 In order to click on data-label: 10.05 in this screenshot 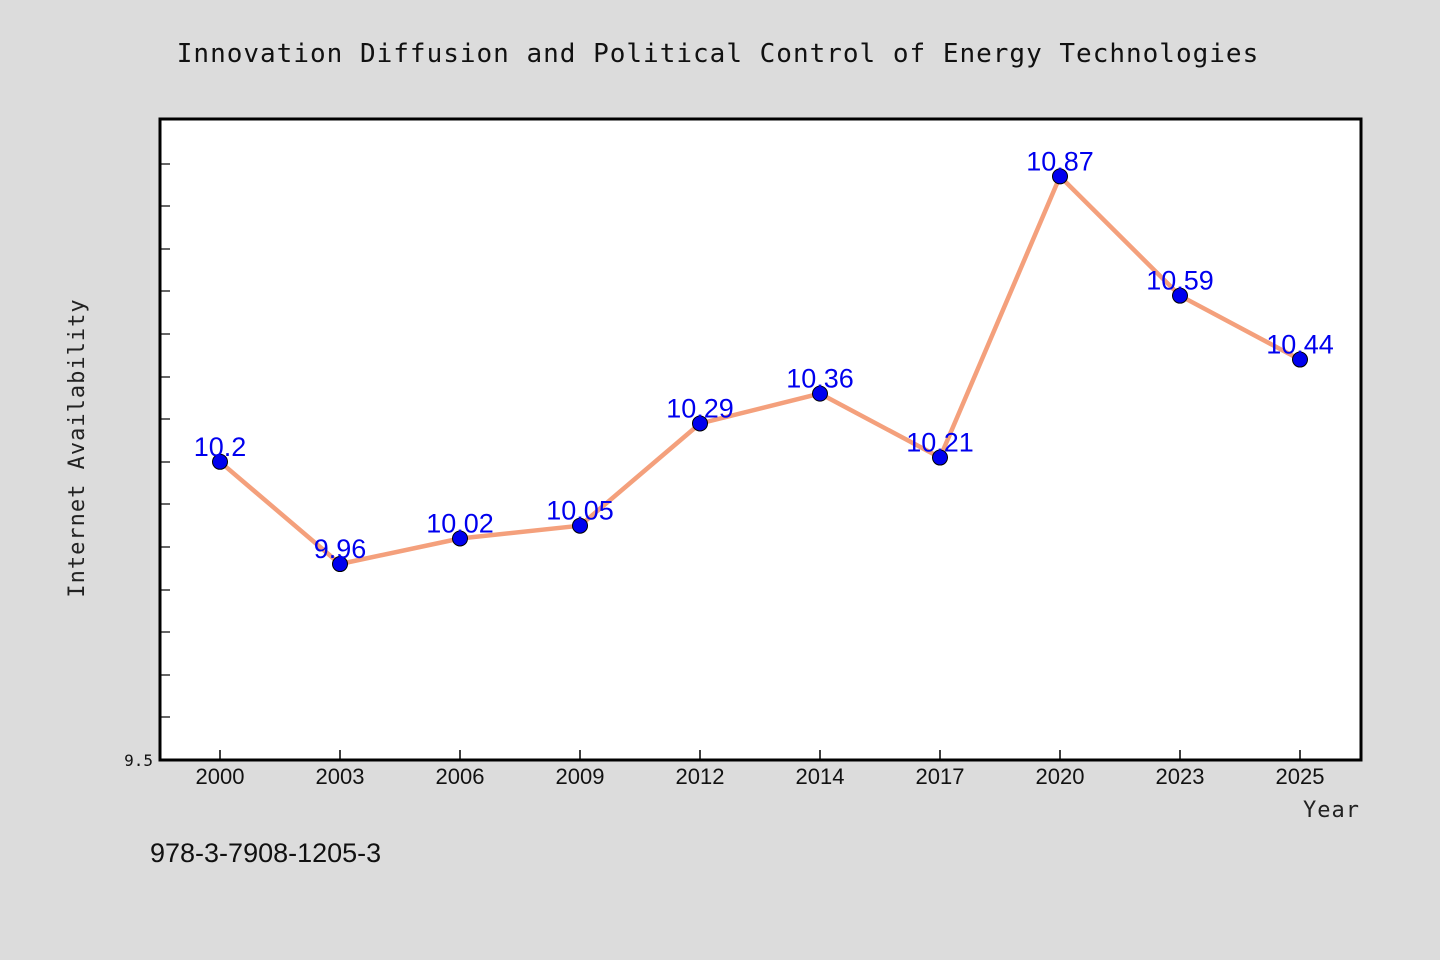, I will do `click(580, 511)`.